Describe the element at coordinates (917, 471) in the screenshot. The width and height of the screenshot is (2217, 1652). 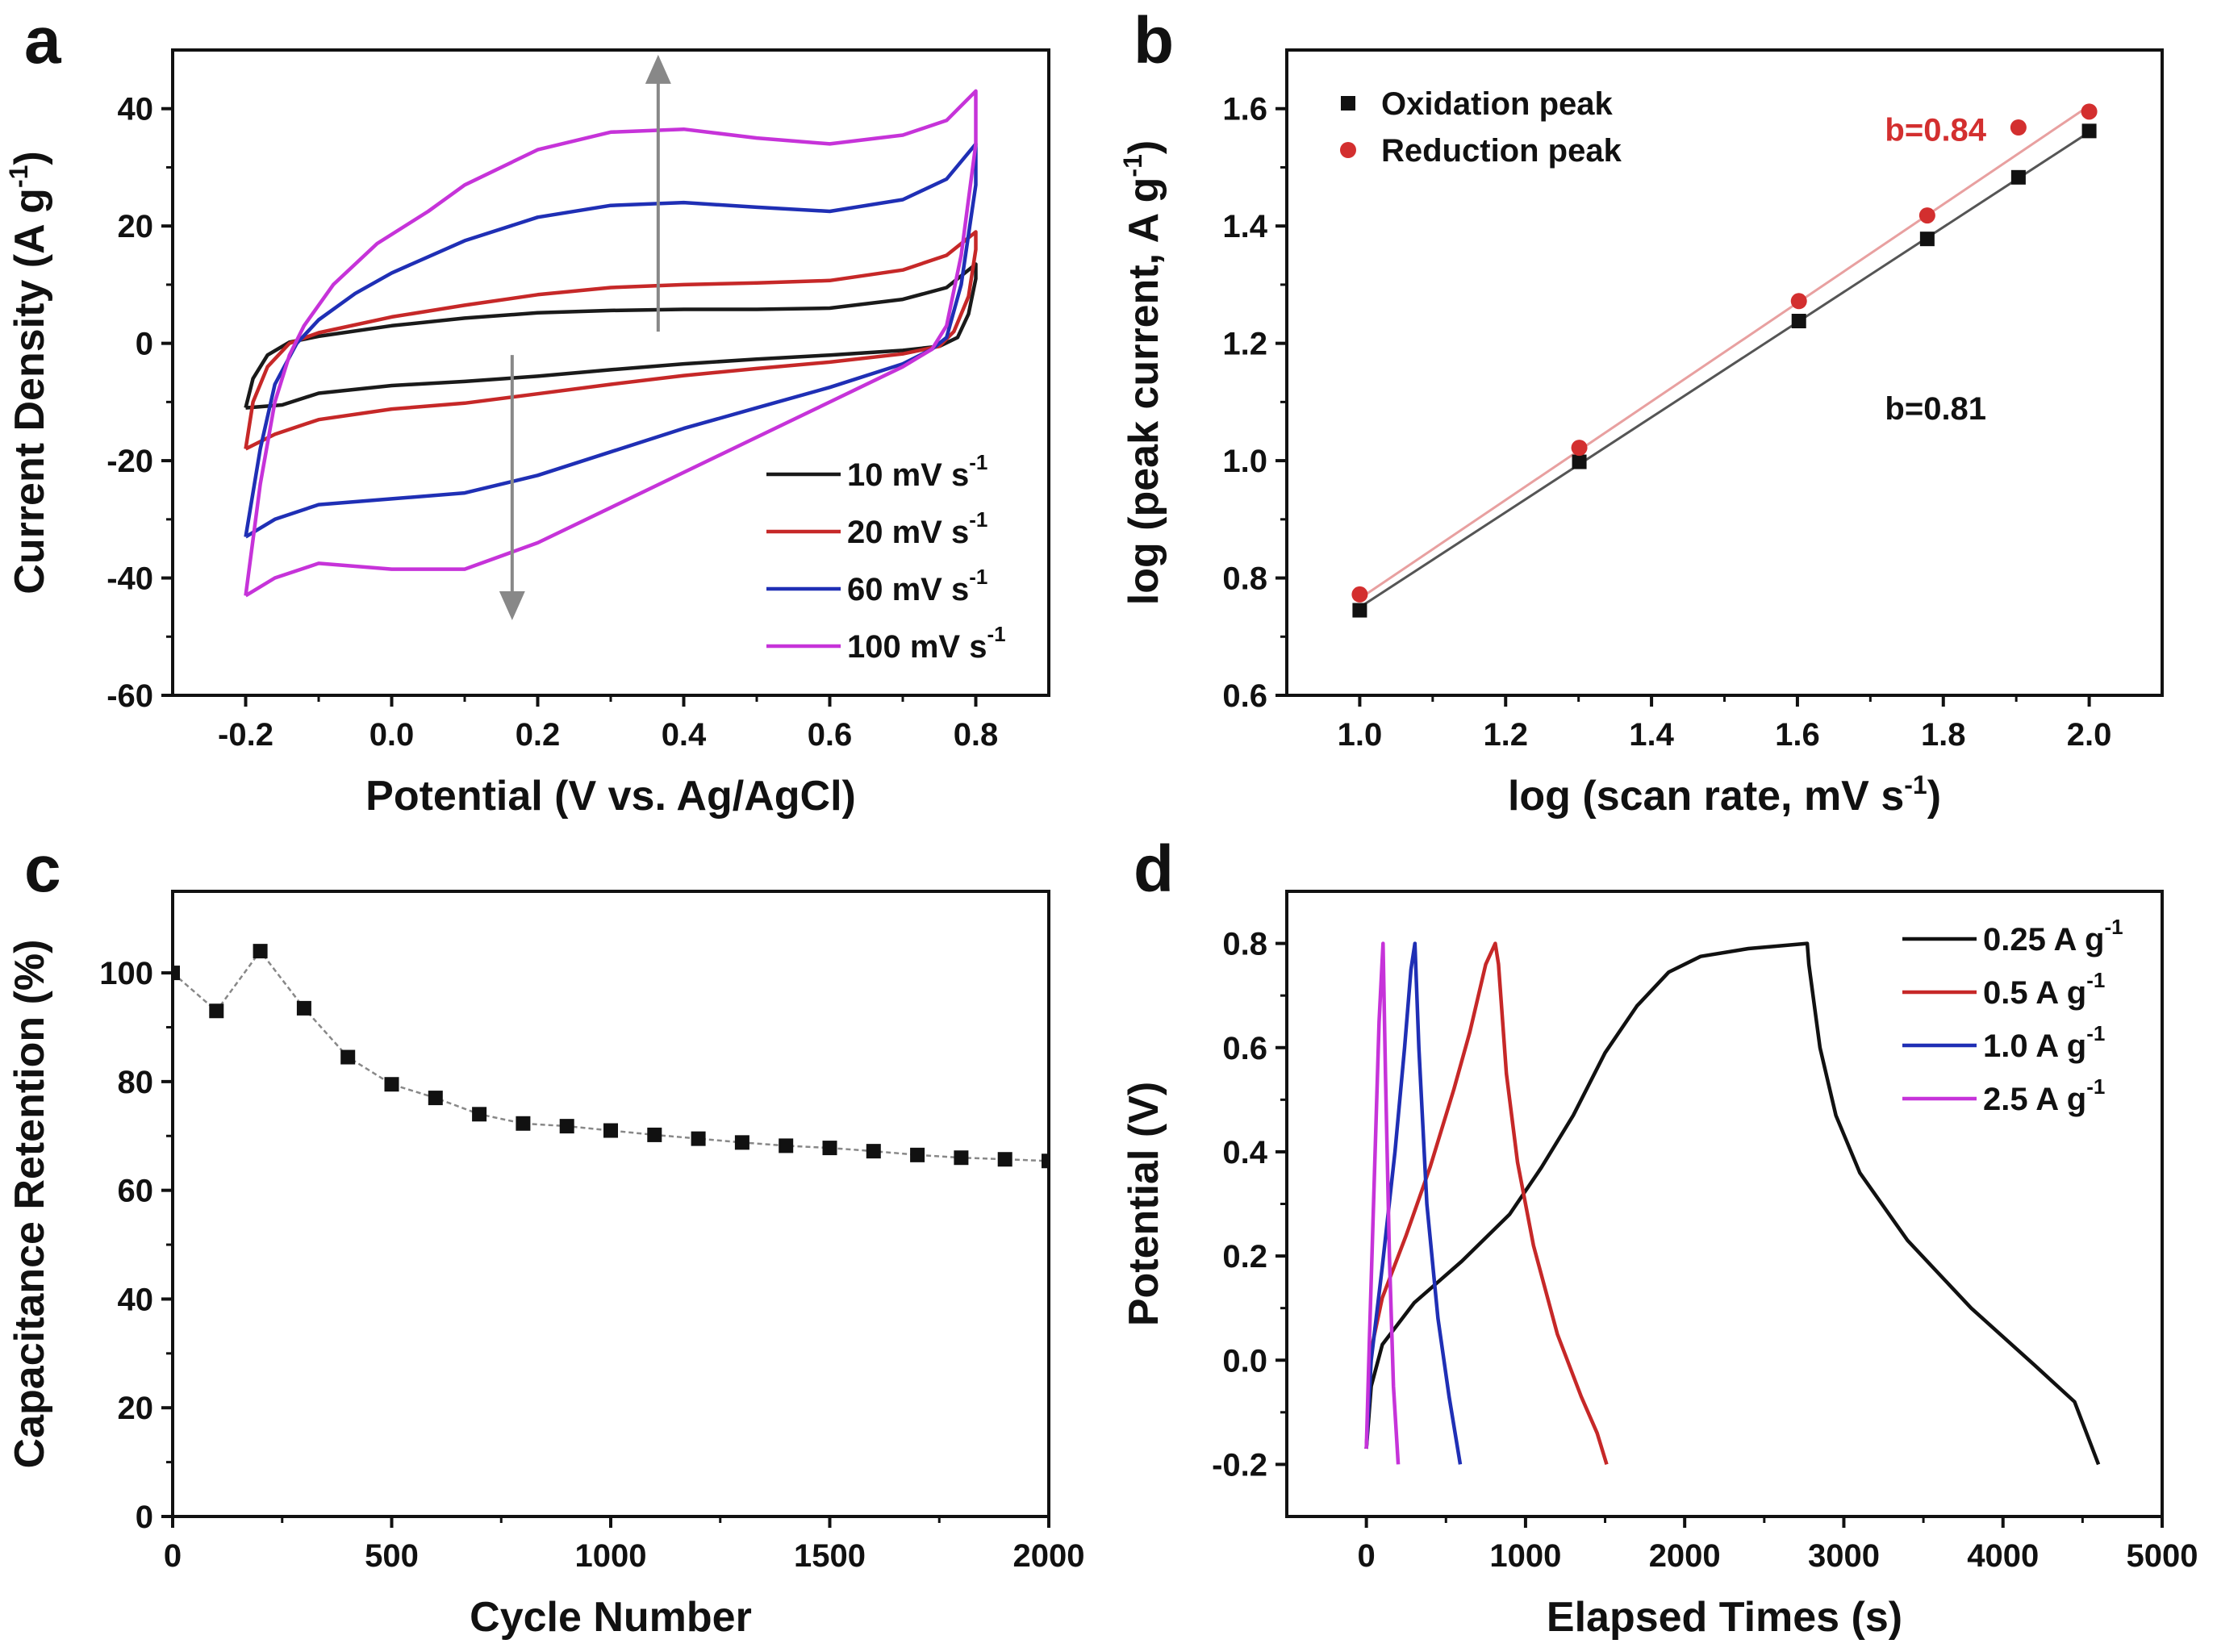
I see `legend-label-0: 10 mV s-1` at that location.